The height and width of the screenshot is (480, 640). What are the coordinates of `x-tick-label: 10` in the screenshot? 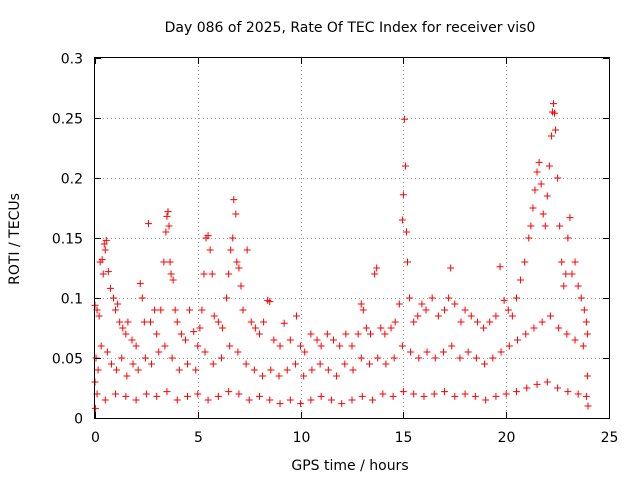 It's located at (302, 438).